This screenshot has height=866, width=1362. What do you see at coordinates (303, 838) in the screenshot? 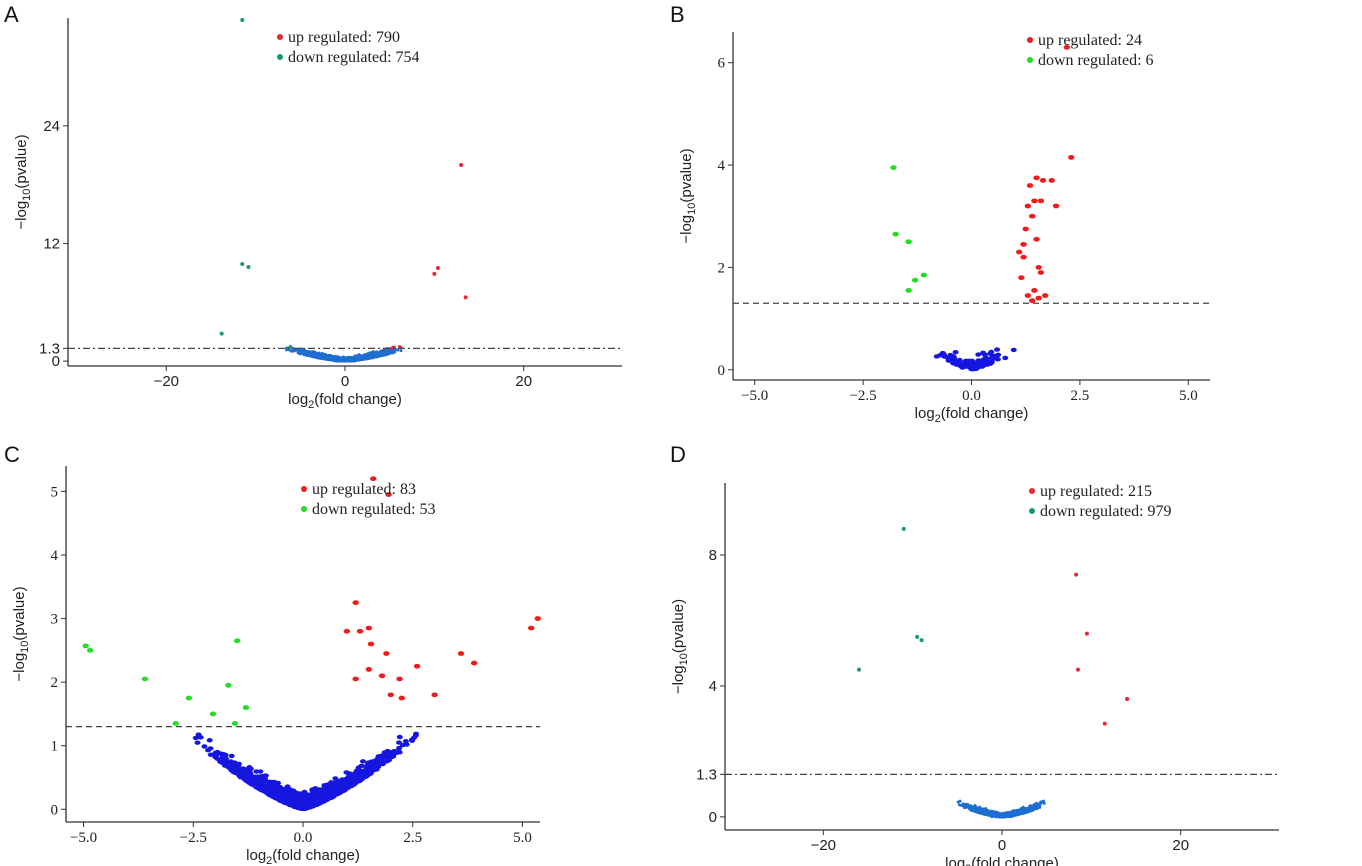
I see `x-tick-label: 0.0` at bounding box center [303, 838].